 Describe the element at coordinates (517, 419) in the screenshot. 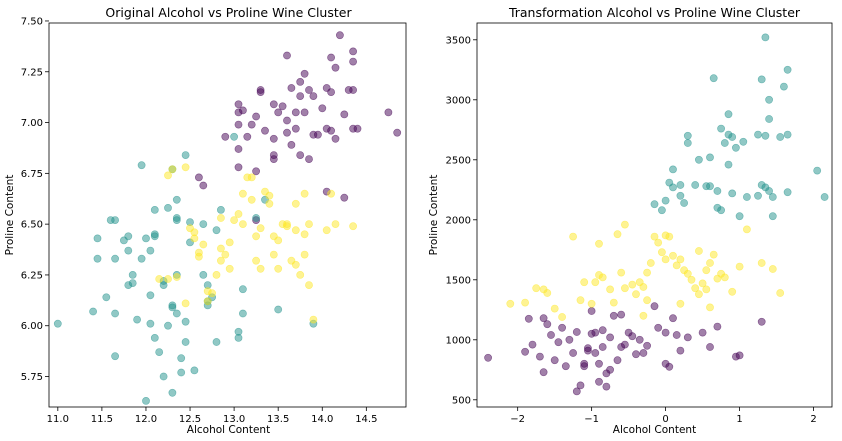

I see `x-tick-label: −2` at that location.